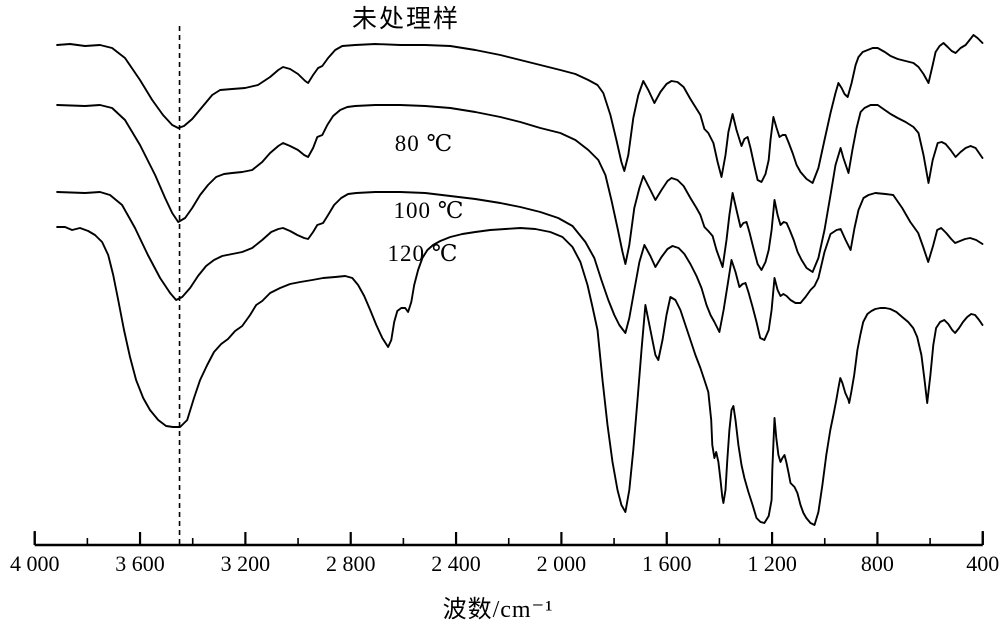  I want to click on x-tick-label-1200: 1 200, so click(772, 563).